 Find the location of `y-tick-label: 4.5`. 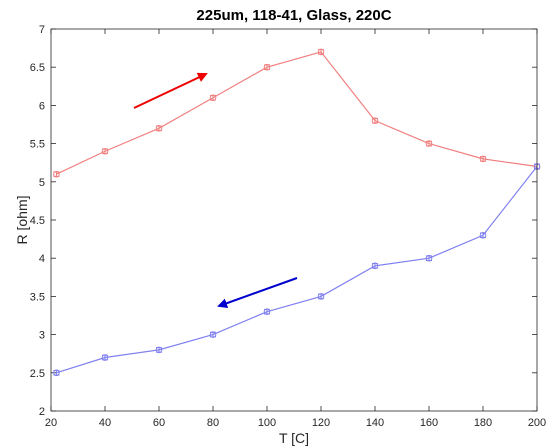

y-tick-label: 4.5 is located at coordinates (37, 221).